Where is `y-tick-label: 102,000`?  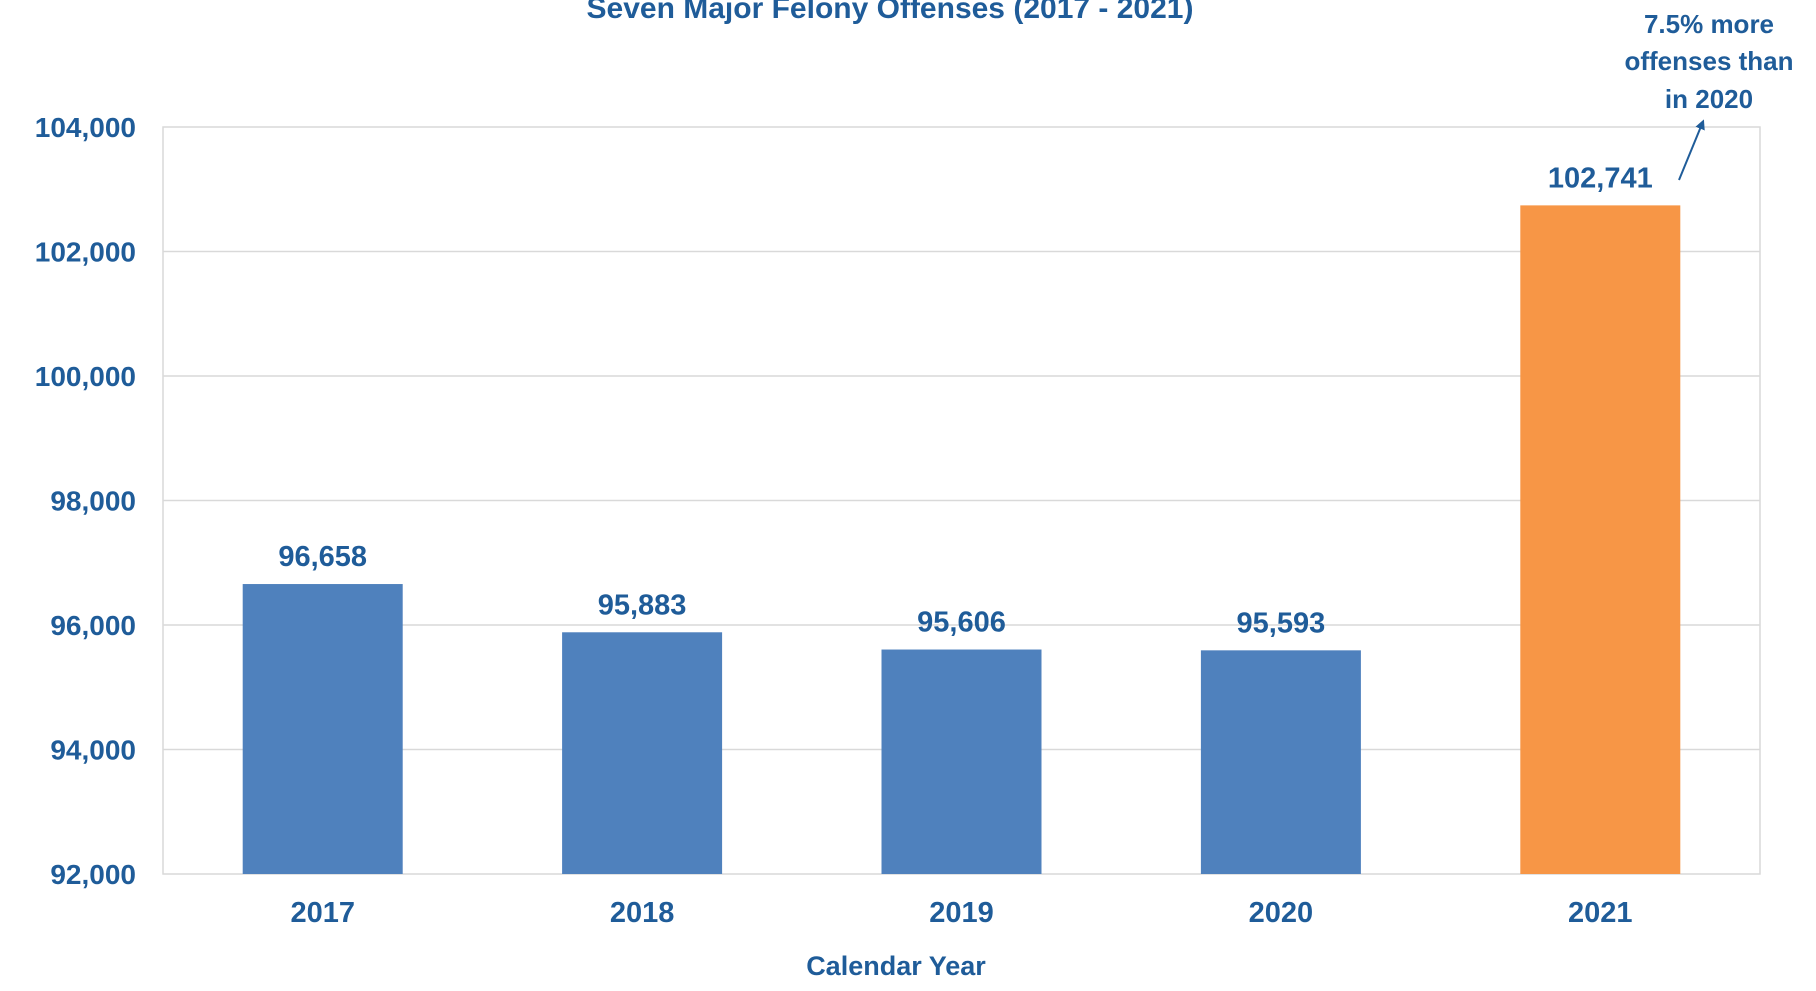 y-tick-label: 102,000 is located at coordinates (85, 251).